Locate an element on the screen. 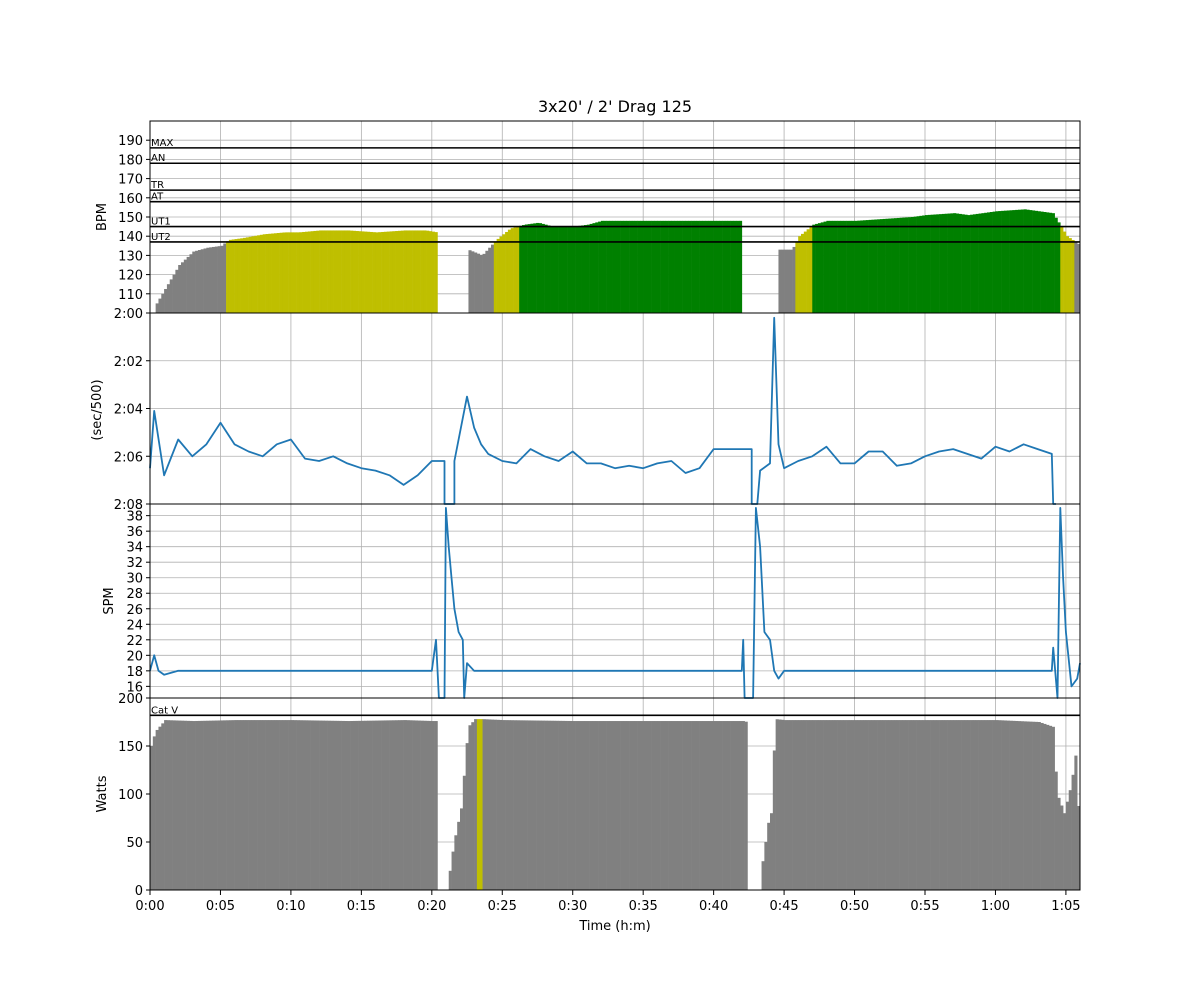  zone-label: UT1 is located at coordinates (161, 222).